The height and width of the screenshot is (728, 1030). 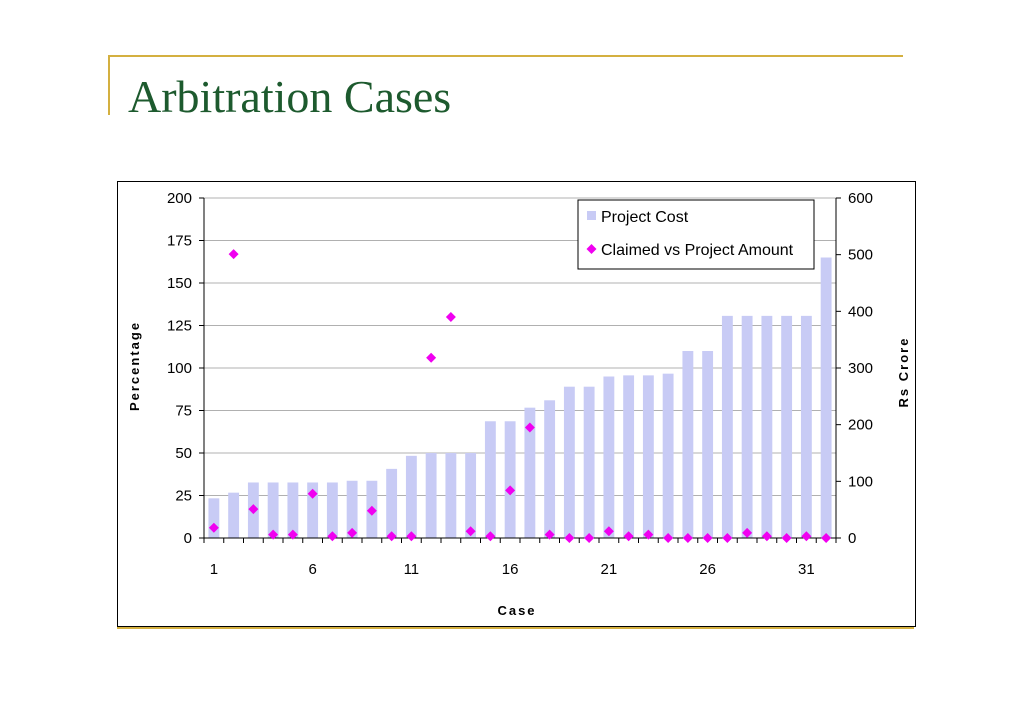 I want to click on y-right-tick-label: 0, so click(x=852, y=538).